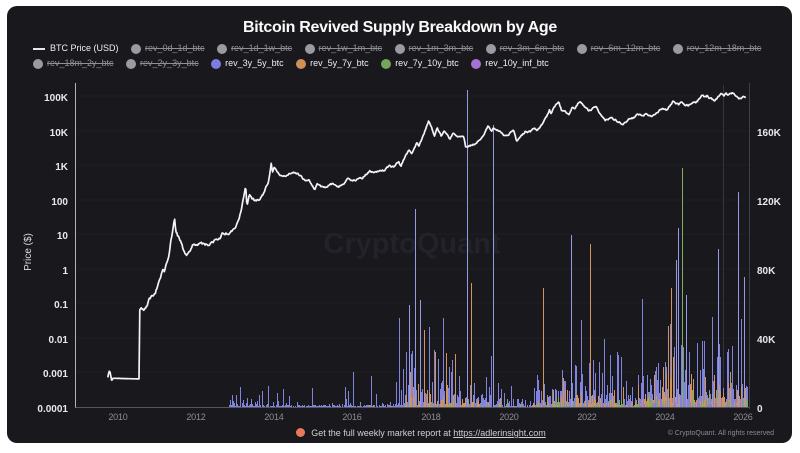 Image resolution: width=800 pixels, height=453 pixels. Describe the element at coordinates (28, 252) in the screenshot. I see `svg-text: Price ($)` at that location.